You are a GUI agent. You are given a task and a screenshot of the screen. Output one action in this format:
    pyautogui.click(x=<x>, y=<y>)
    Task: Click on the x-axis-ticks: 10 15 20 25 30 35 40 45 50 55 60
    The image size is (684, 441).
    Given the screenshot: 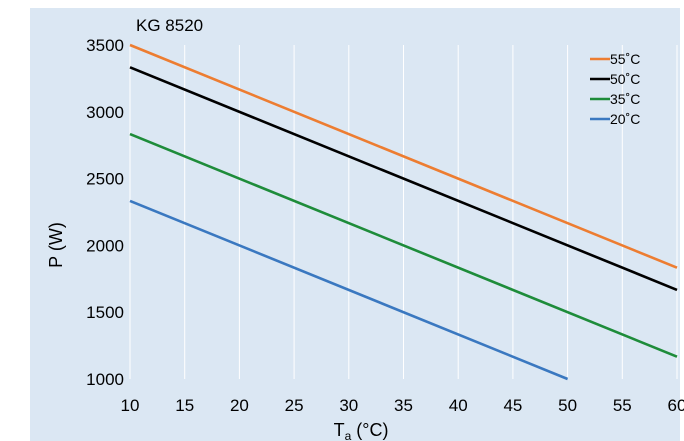 What is the action you would take?
    pyautogui.click(x=402, y=405)
    